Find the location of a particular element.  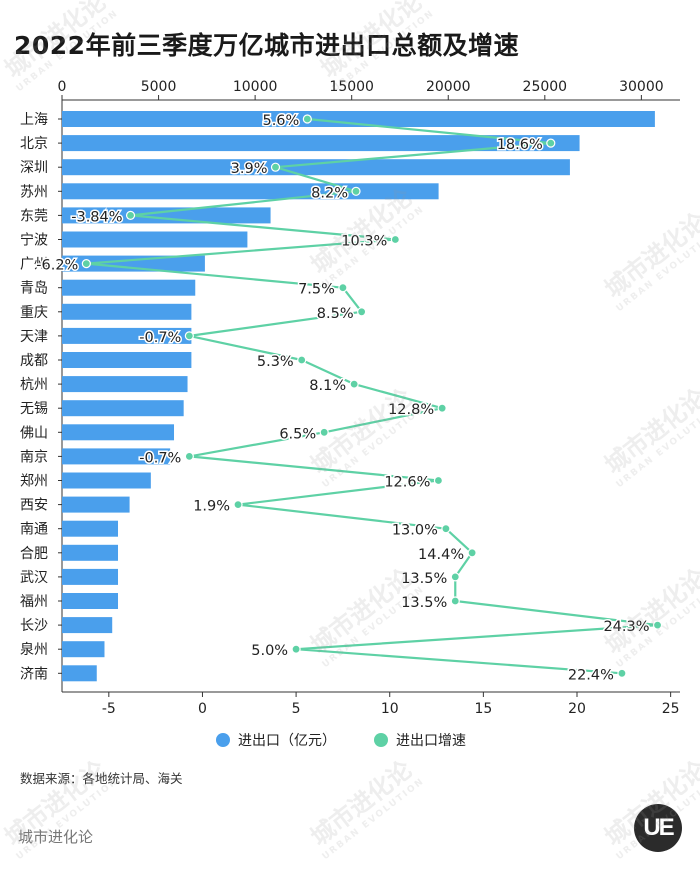

growth-data-label: 14.4% is located at coordinates (441, 555).